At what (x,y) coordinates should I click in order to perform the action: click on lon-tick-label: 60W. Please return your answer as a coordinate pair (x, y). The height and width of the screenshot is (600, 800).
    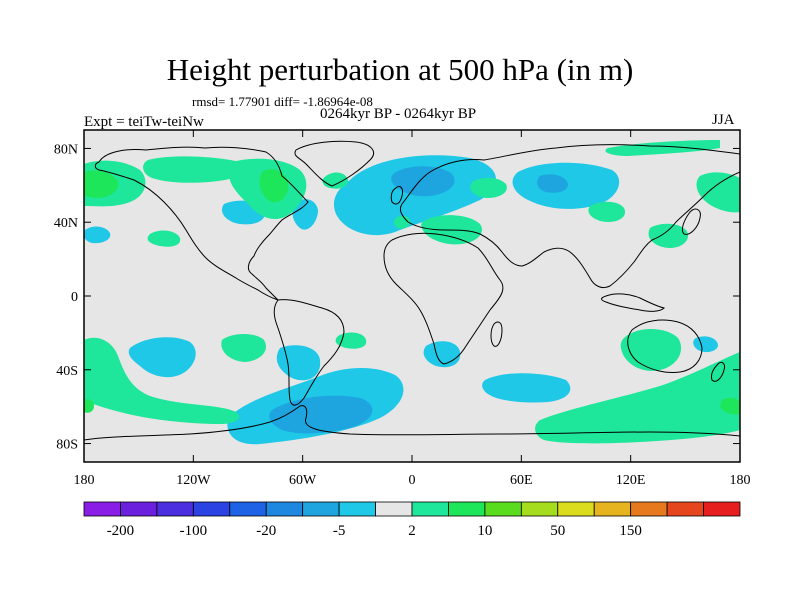
    Looking at the image, I should click on (303, 480).